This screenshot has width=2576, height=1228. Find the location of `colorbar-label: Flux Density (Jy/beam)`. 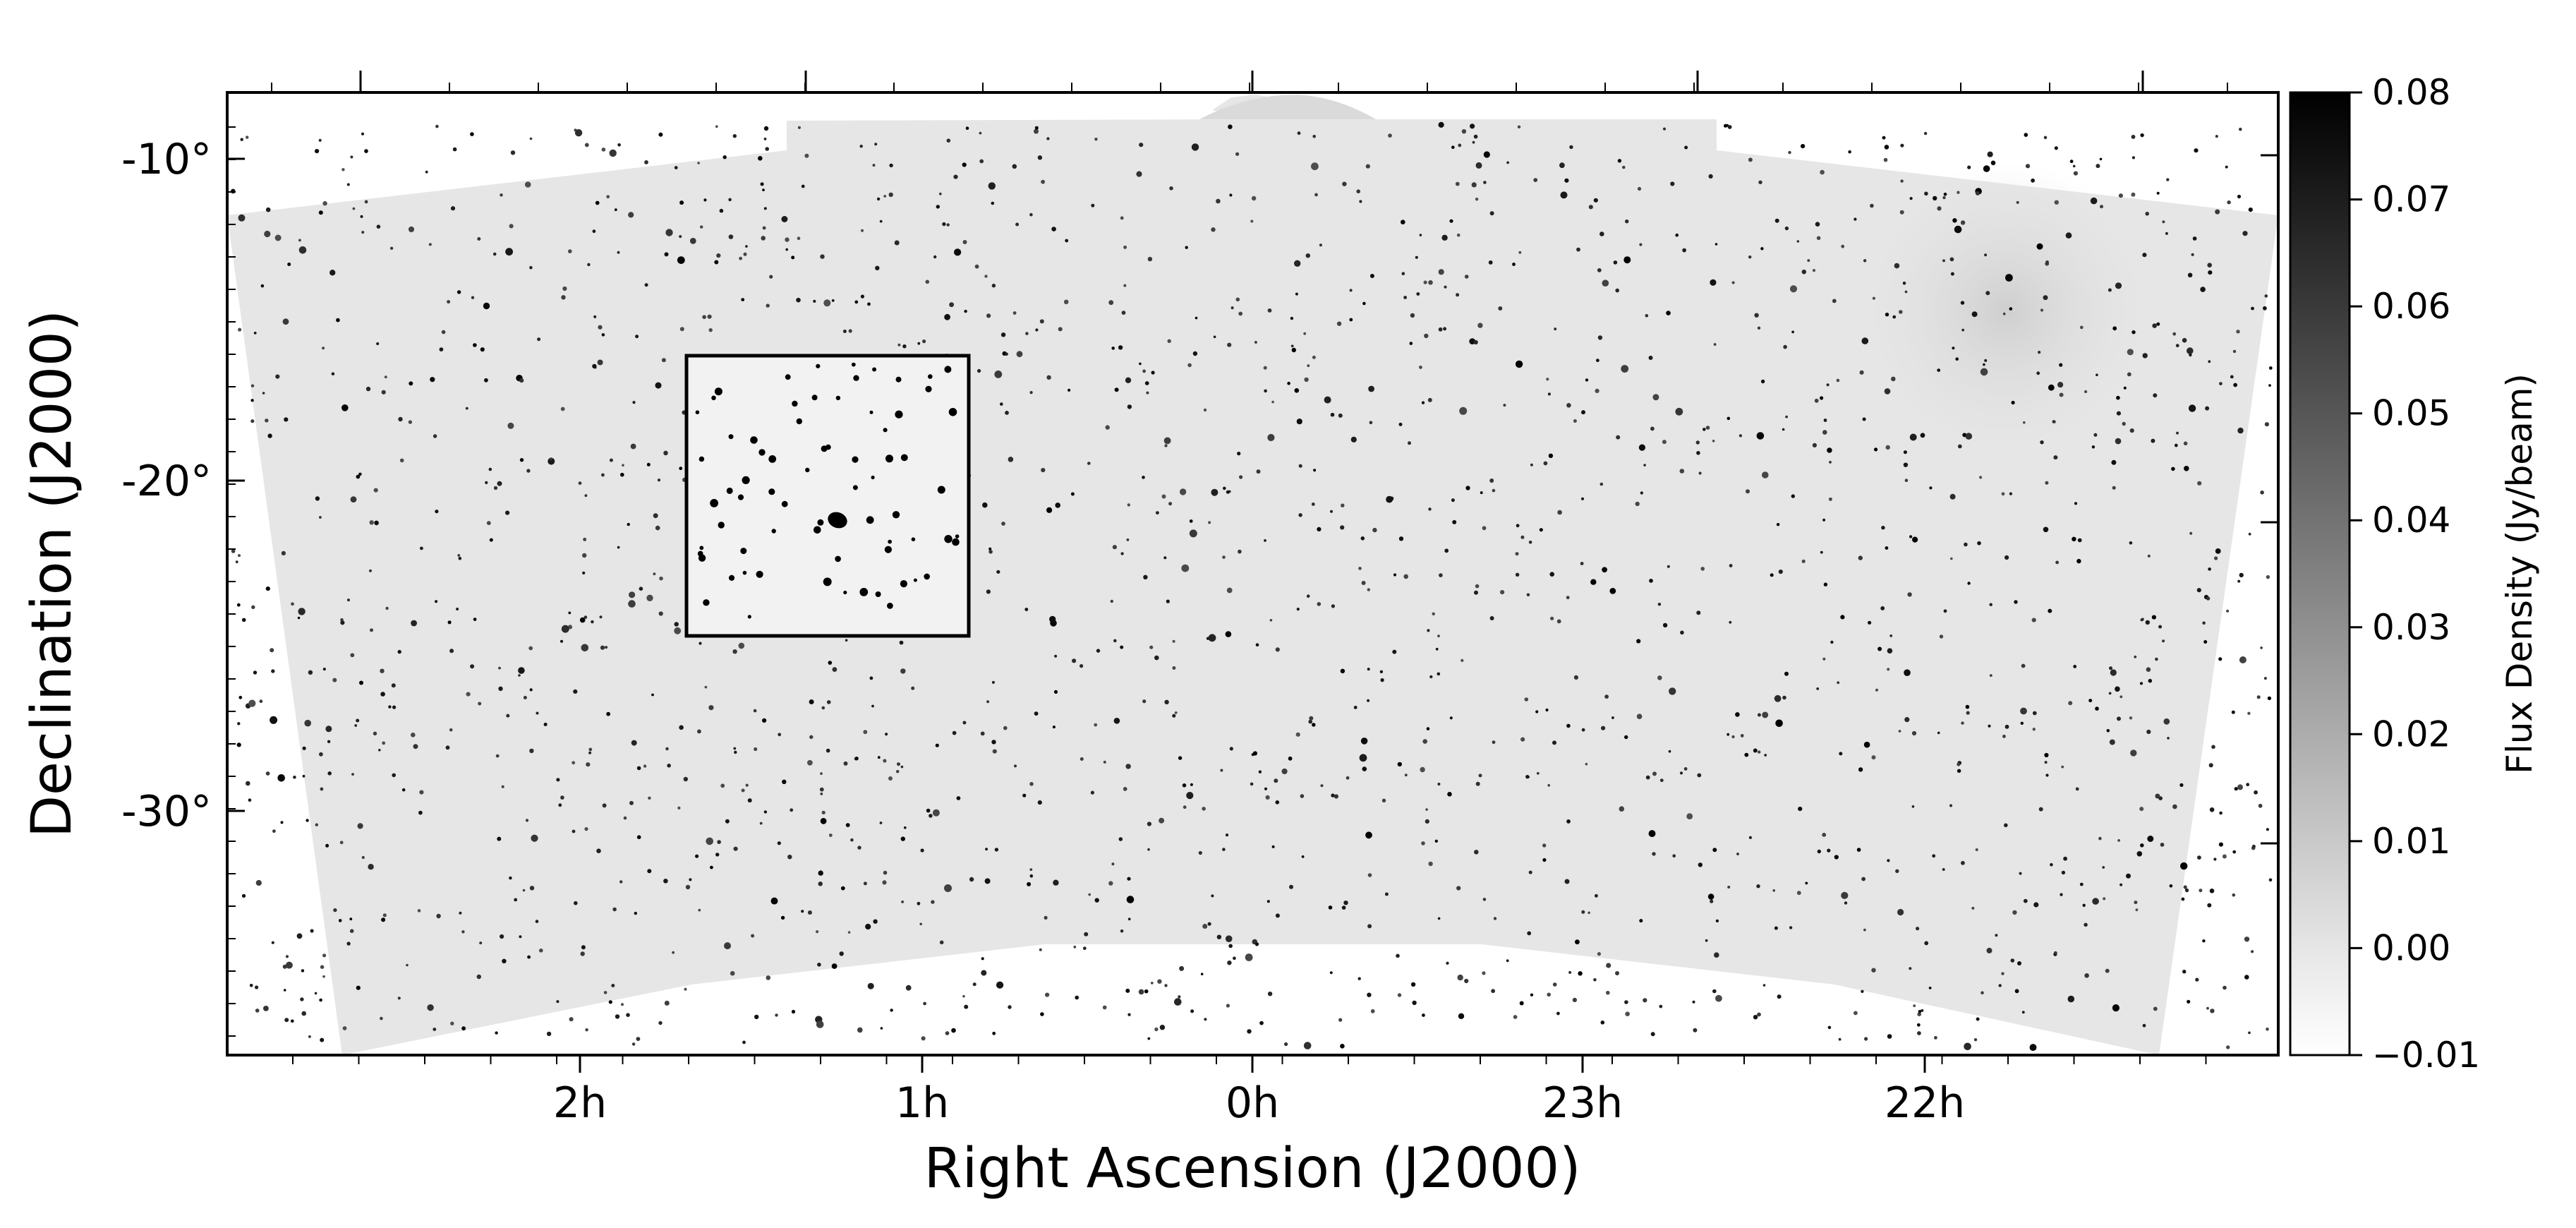

colorbar-label: Flux Density (Jy/beam) is located at coordinates (2520, 573).